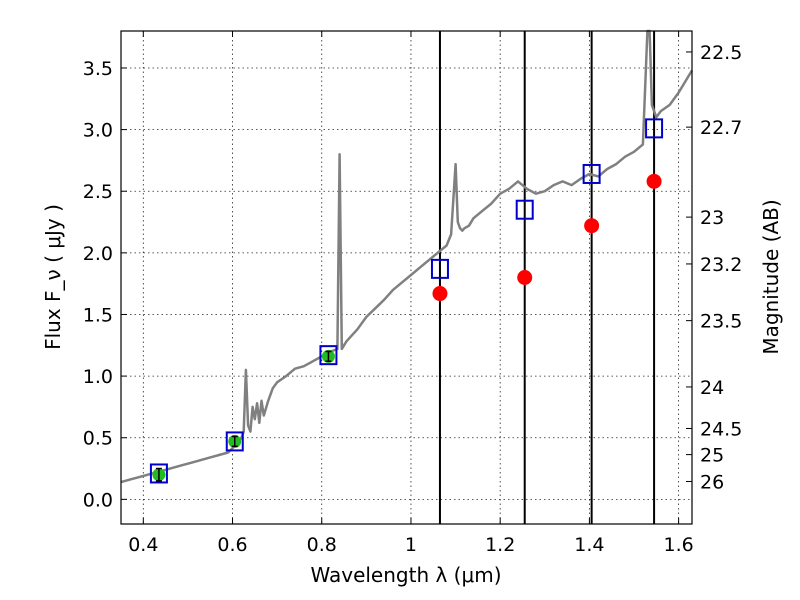  I want to click on y2-tick-label: 22.7, so click(721, 128).